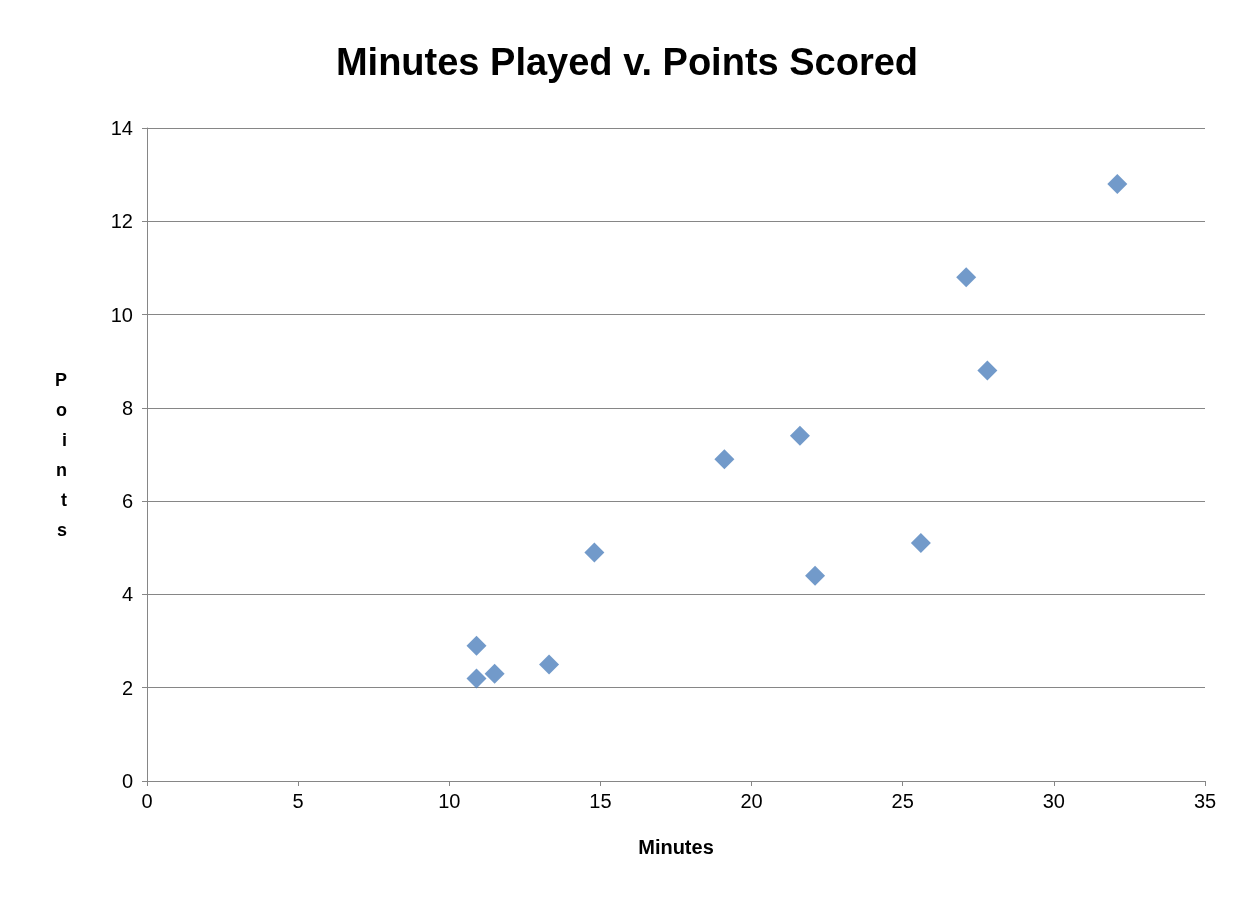 This screenshot has width=1254, height=907. Describe the element at coordinates (627, 62) in the screenshot. I see `chart-title: Minutes Played v. Points Scored` at that location.